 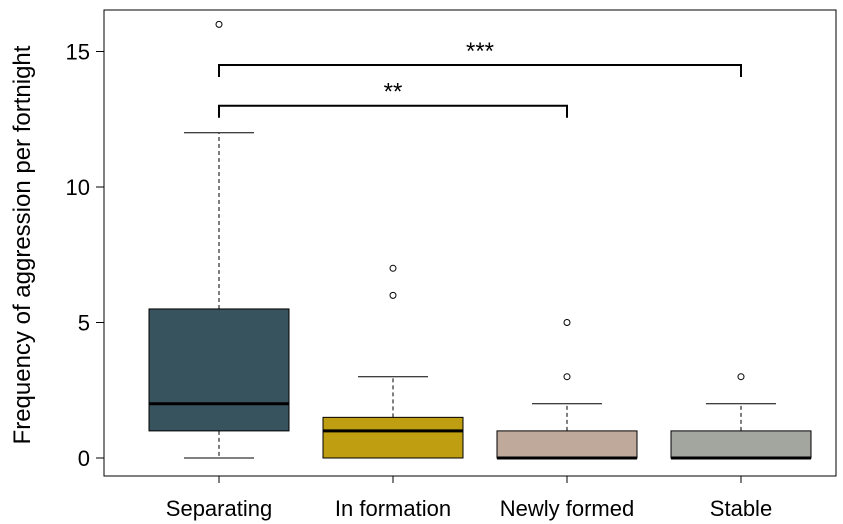 What do you see at coordinates (219, 508) in the screenshot?
I see `x-tick-label: Separating` at bounding box center [219, 508].